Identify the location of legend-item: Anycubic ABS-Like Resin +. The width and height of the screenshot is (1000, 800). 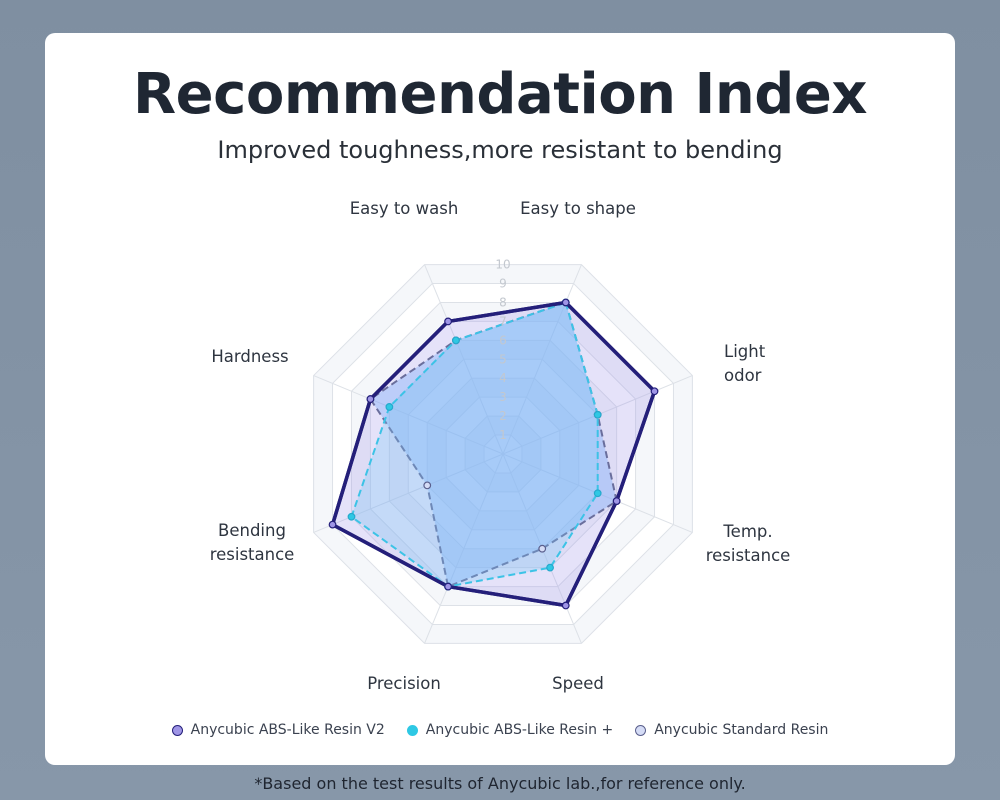
(510, 730).